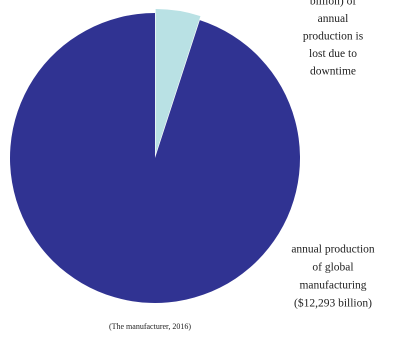 The image size is (398, 337). I want to click on slice-label: ($12,293 billion), so click(333, 303).